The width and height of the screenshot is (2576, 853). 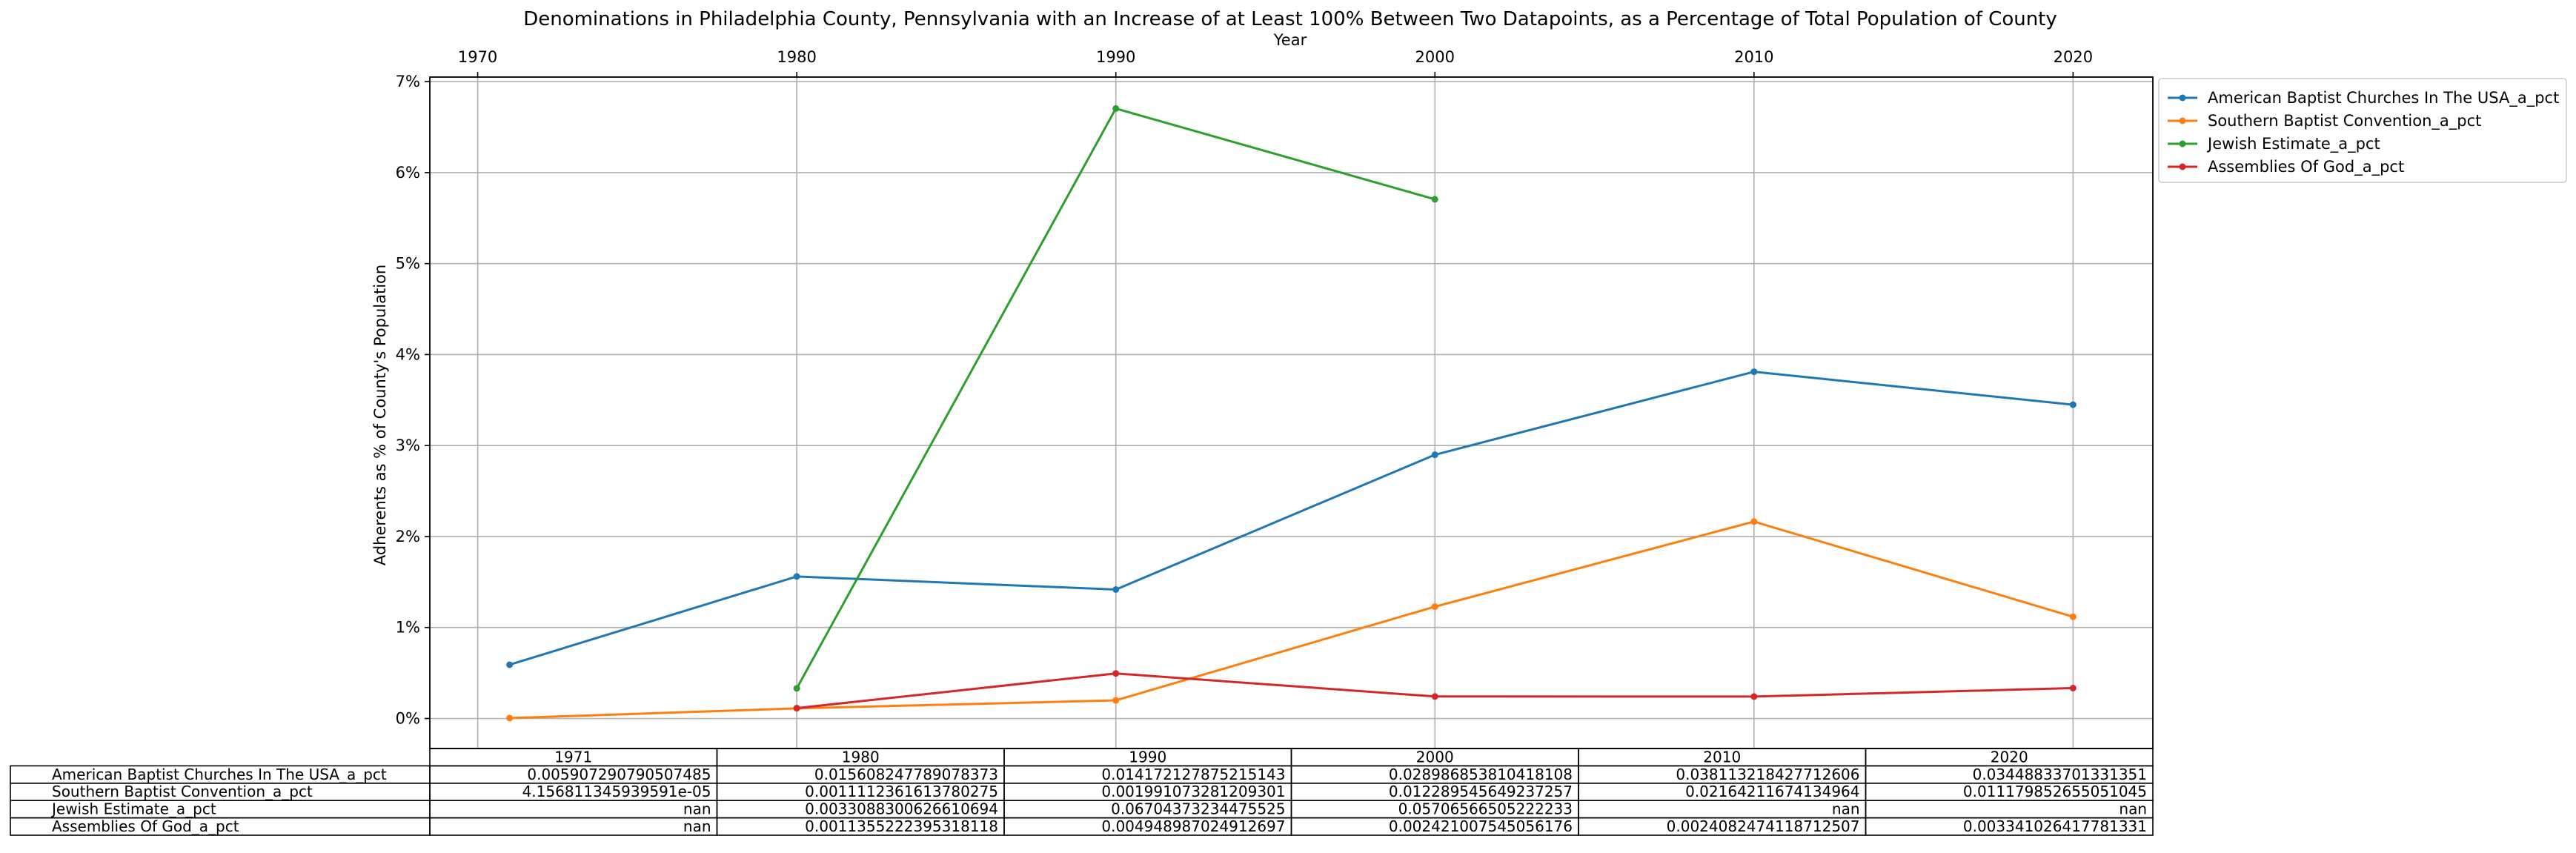 What do you see at coordinates (1481, 791) in the screenshot?
I see `table-cell-value: 0.012289545649237257` at bounding box center [1481, 791].